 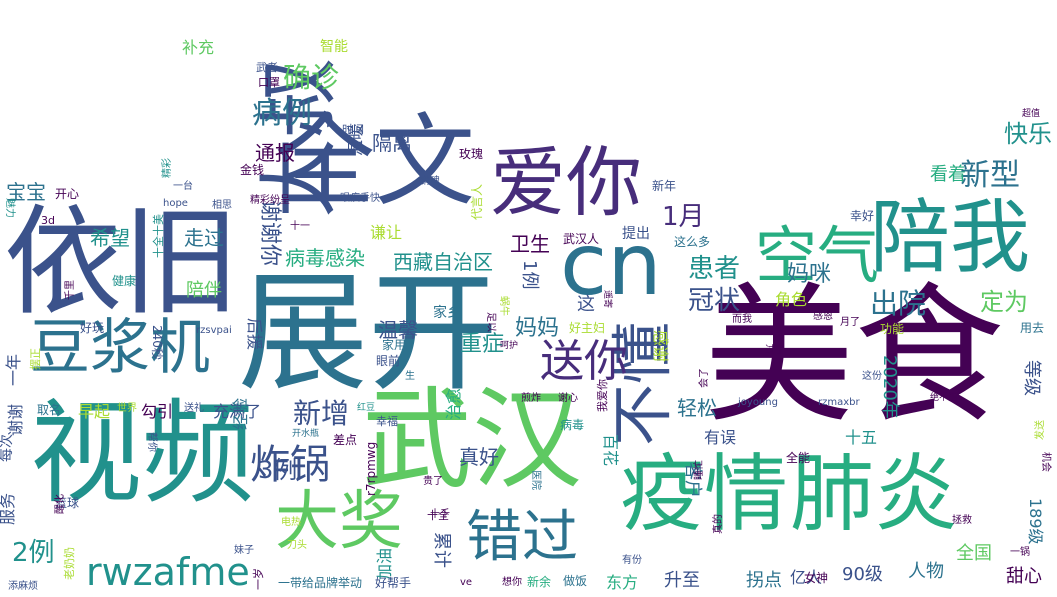 What do you see at coordinates (611, 265) in the screenshot?
I see `word: cn` at bounding box center [611, 265].